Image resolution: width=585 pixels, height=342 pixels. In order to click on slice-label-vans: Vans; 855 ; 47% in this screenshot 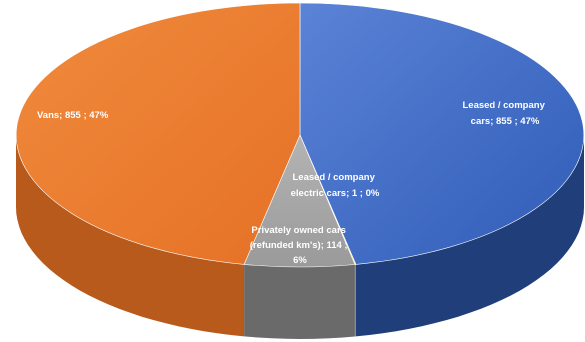, I will do `click(73, 115)`.